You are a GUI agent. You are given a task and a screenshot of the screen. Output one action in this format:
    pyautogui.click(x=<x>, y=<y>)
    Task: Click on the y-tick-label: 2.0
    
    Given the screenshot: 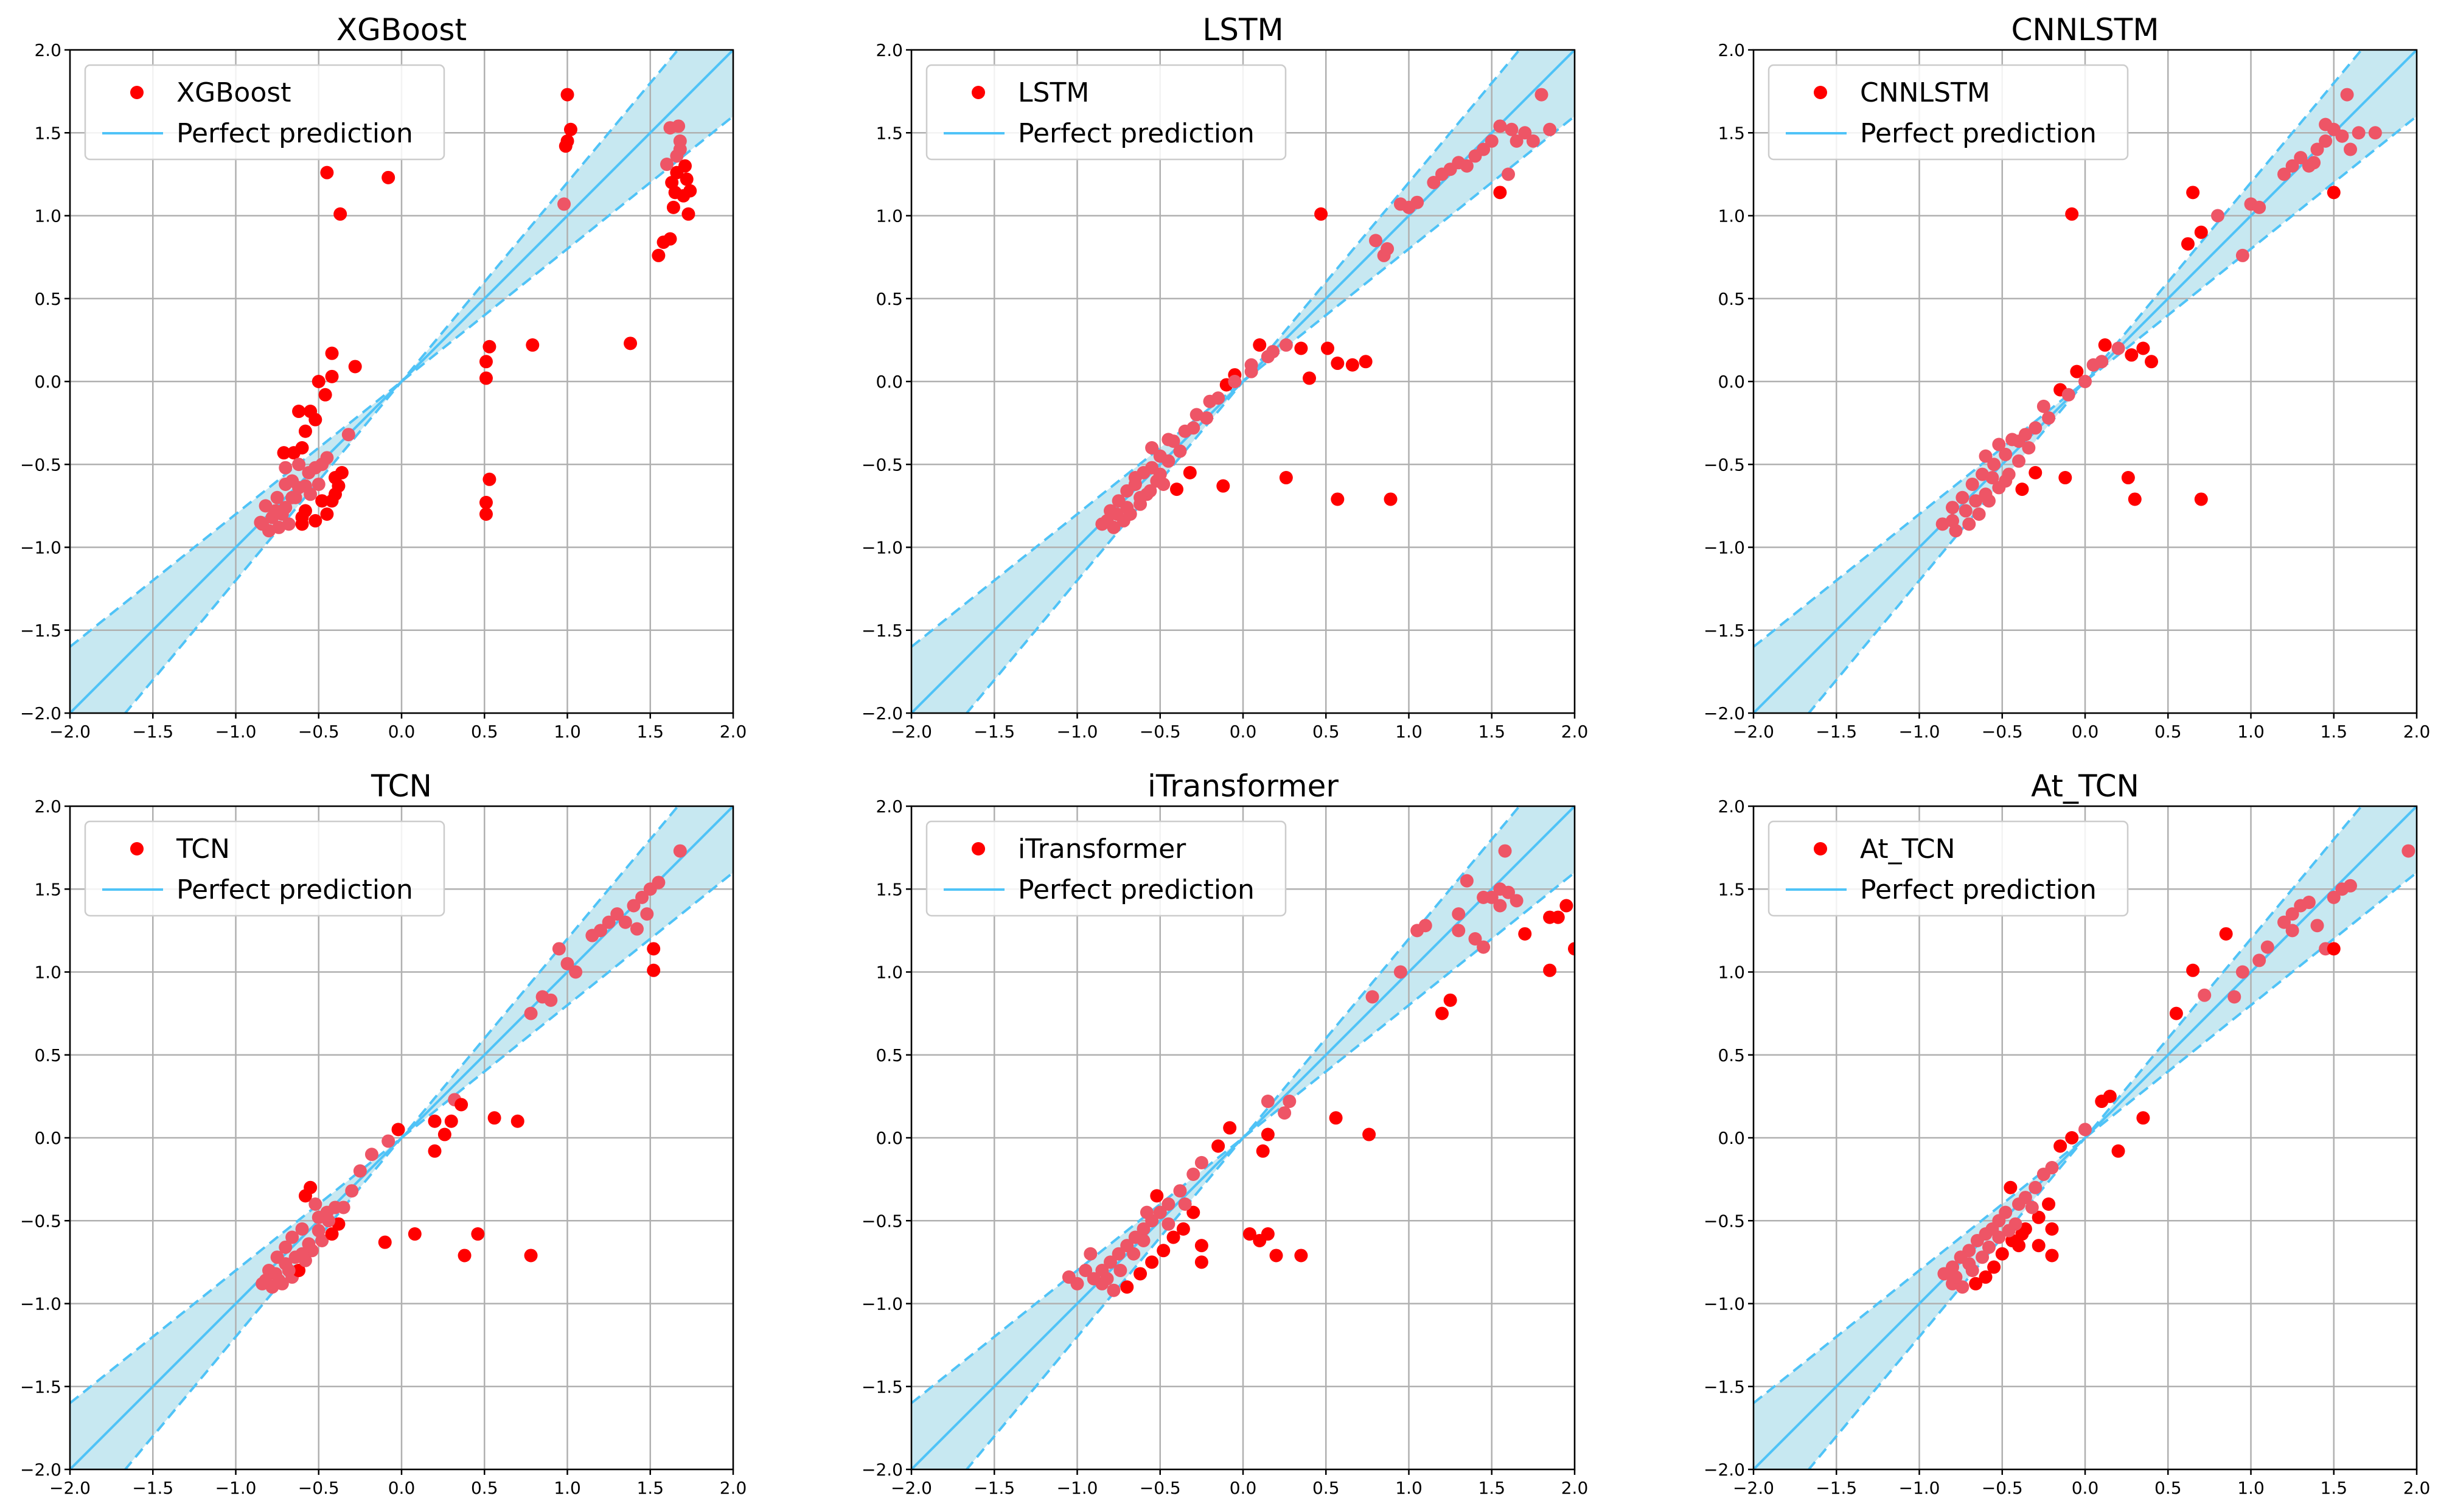 What is the action you would take?
    pyautogui.click(x=889, y=50)
    